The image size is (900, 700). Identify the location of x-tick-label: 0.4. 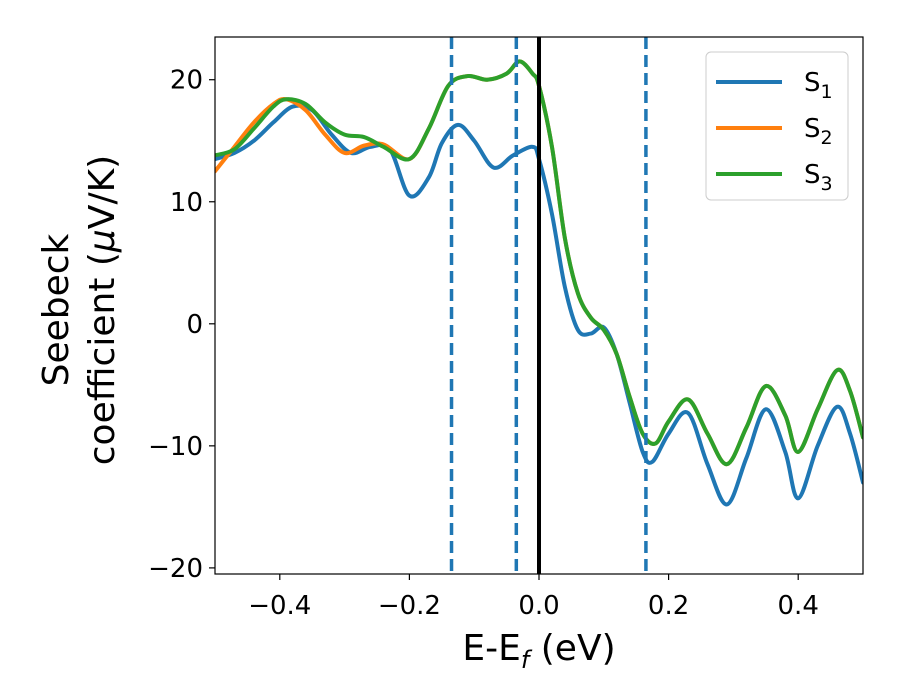
(798, 606).